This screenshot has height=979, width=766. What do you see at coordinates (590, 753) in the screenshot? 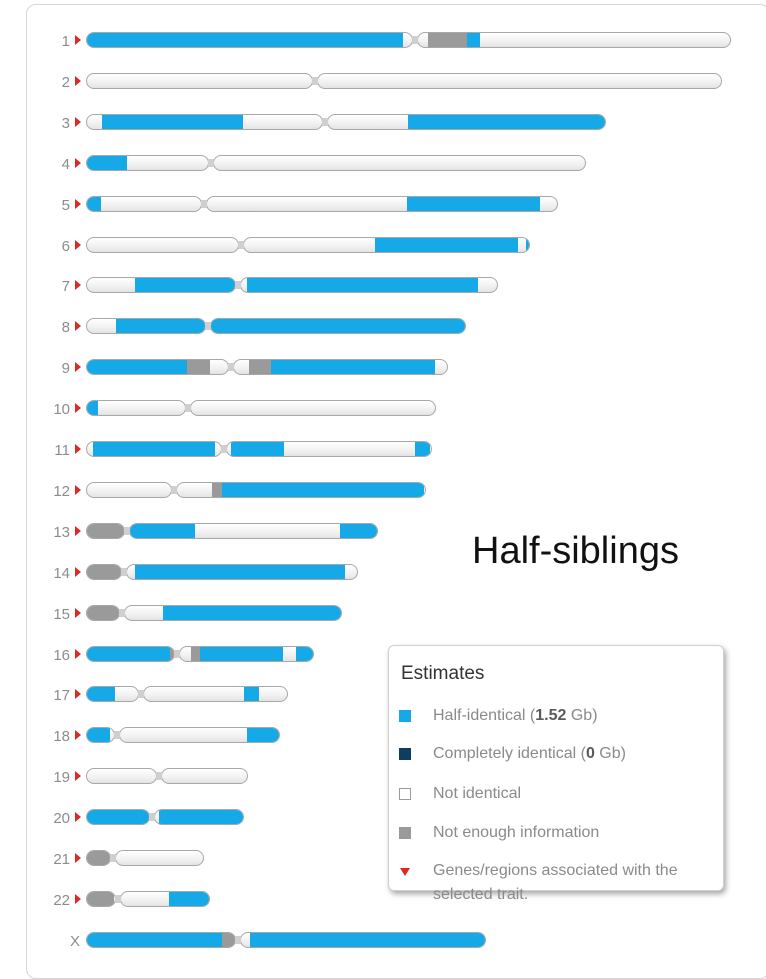
I see `completely-identical-value: 0` at bounding box center [590, 753].